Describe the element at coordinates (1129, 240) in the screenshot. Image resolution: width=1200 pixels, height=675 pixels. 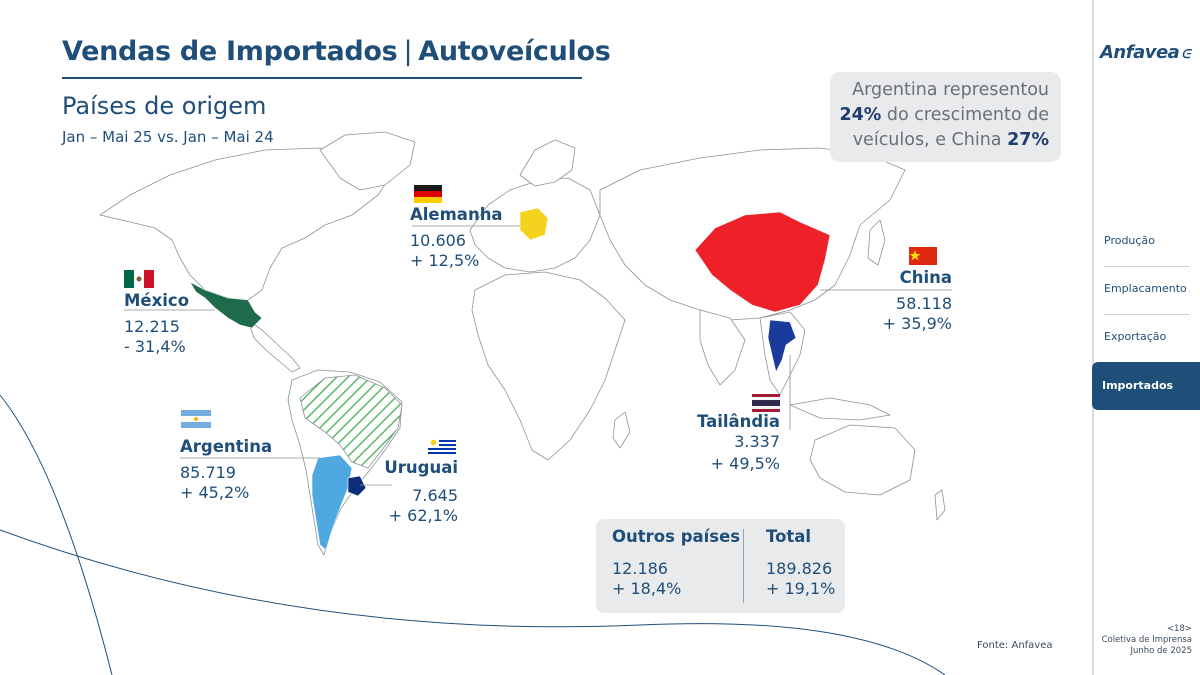
I see `nav-item-producao: Produção` at that location.